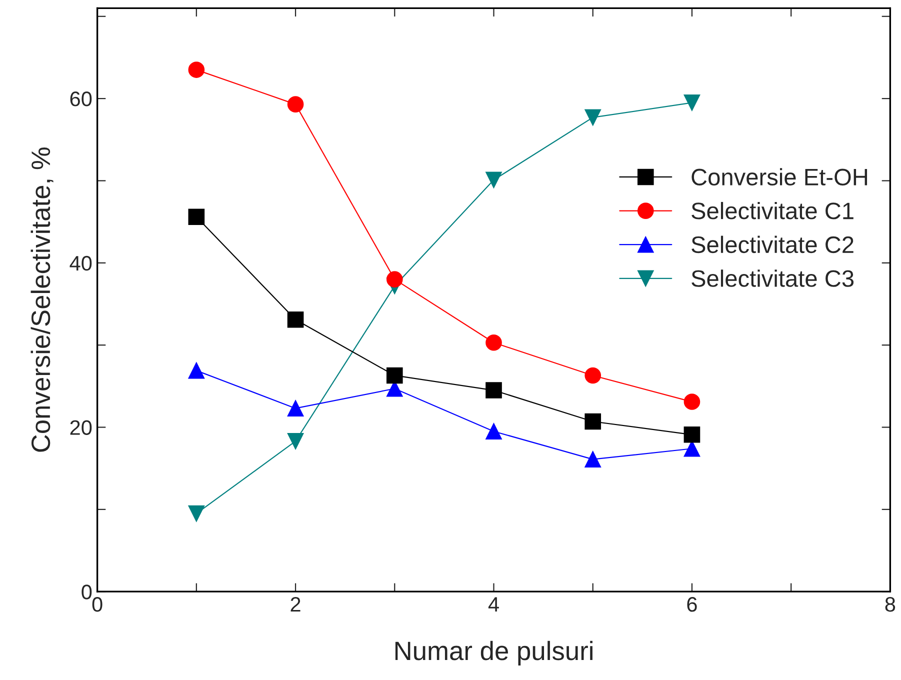  I want to click on y-tick-label: 40, so click(81, 263).